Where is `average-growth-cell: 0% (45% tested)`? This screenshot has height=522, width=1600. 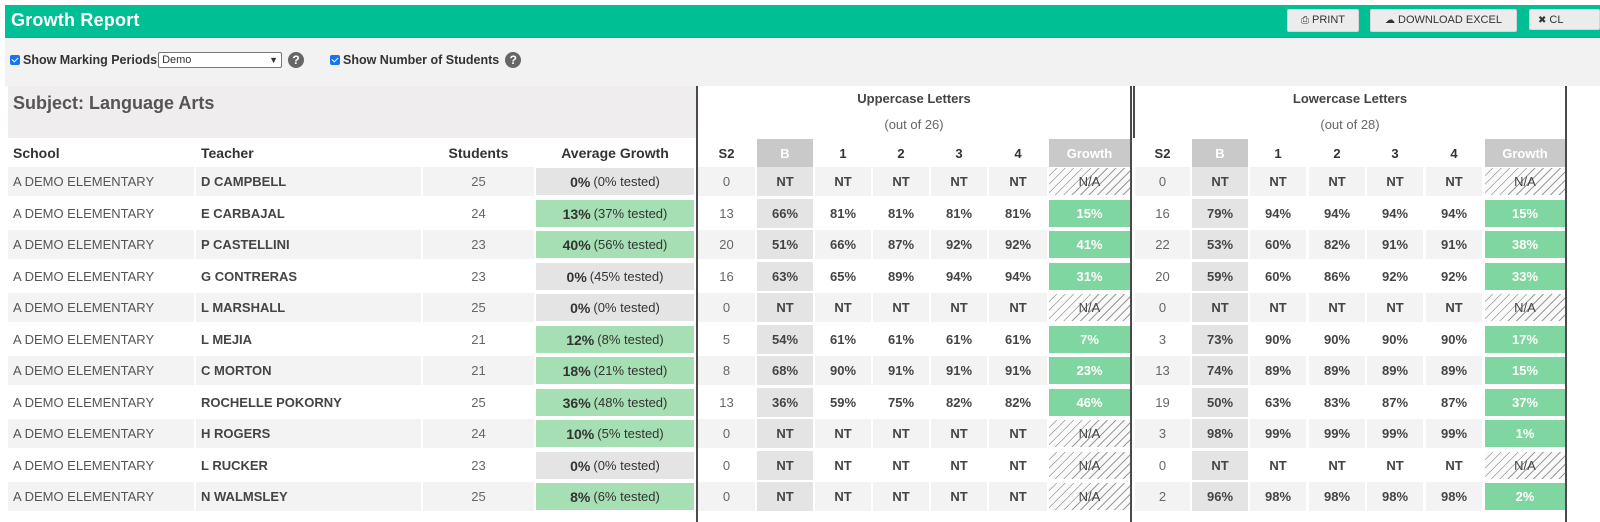 average-growth-cell: 0% (45% tested) is located at coordinates (615, 276).